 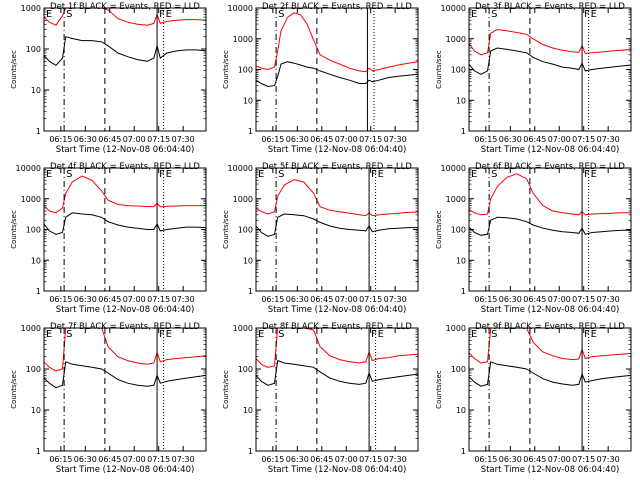 What do you see at coordinates (125, 167) in the screenshot?
I see `panel-title: Det 4f BLACK = Events, RED = LLD` at bounding box center [125, 167].